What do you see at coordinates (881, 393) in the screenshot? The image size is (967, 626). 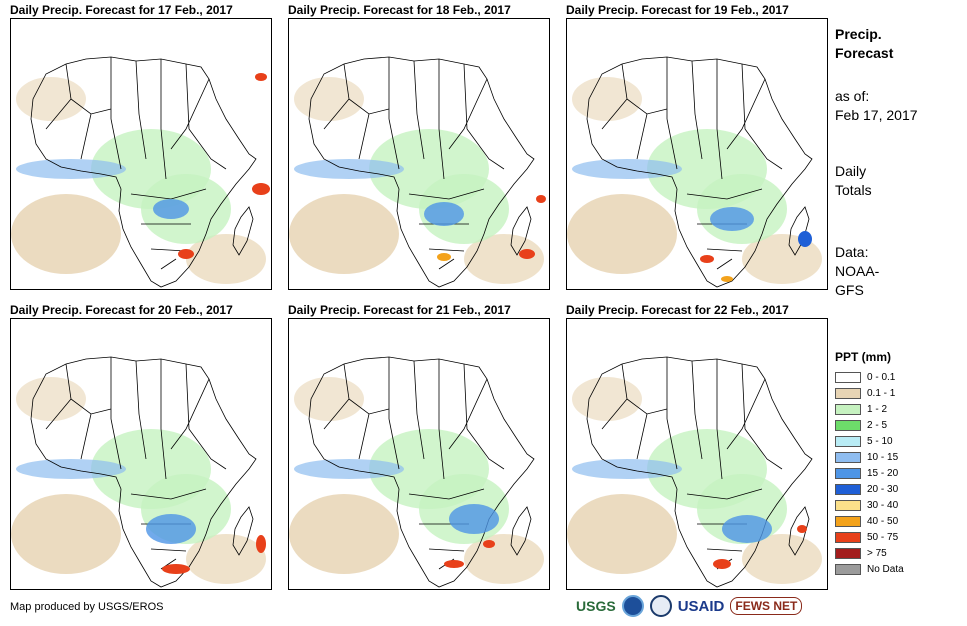 I see `legend-label: 0.1 - 1` at bounding box center [881, 393].